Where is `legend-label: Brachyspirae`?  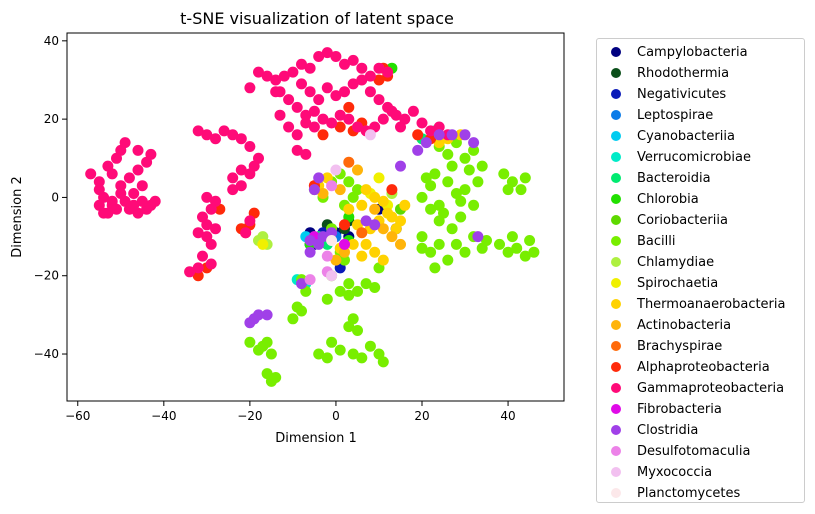 legend-label: Brachyspirae is located at coordinates (680, 346).